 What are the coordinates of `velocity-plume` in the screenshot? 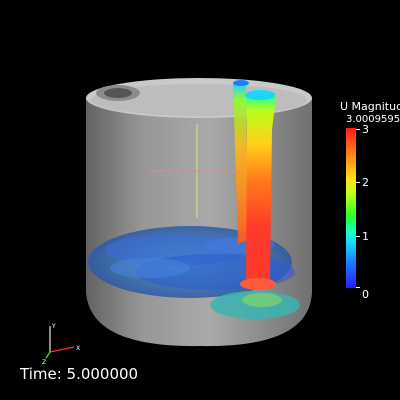 It's located at (254, 185).